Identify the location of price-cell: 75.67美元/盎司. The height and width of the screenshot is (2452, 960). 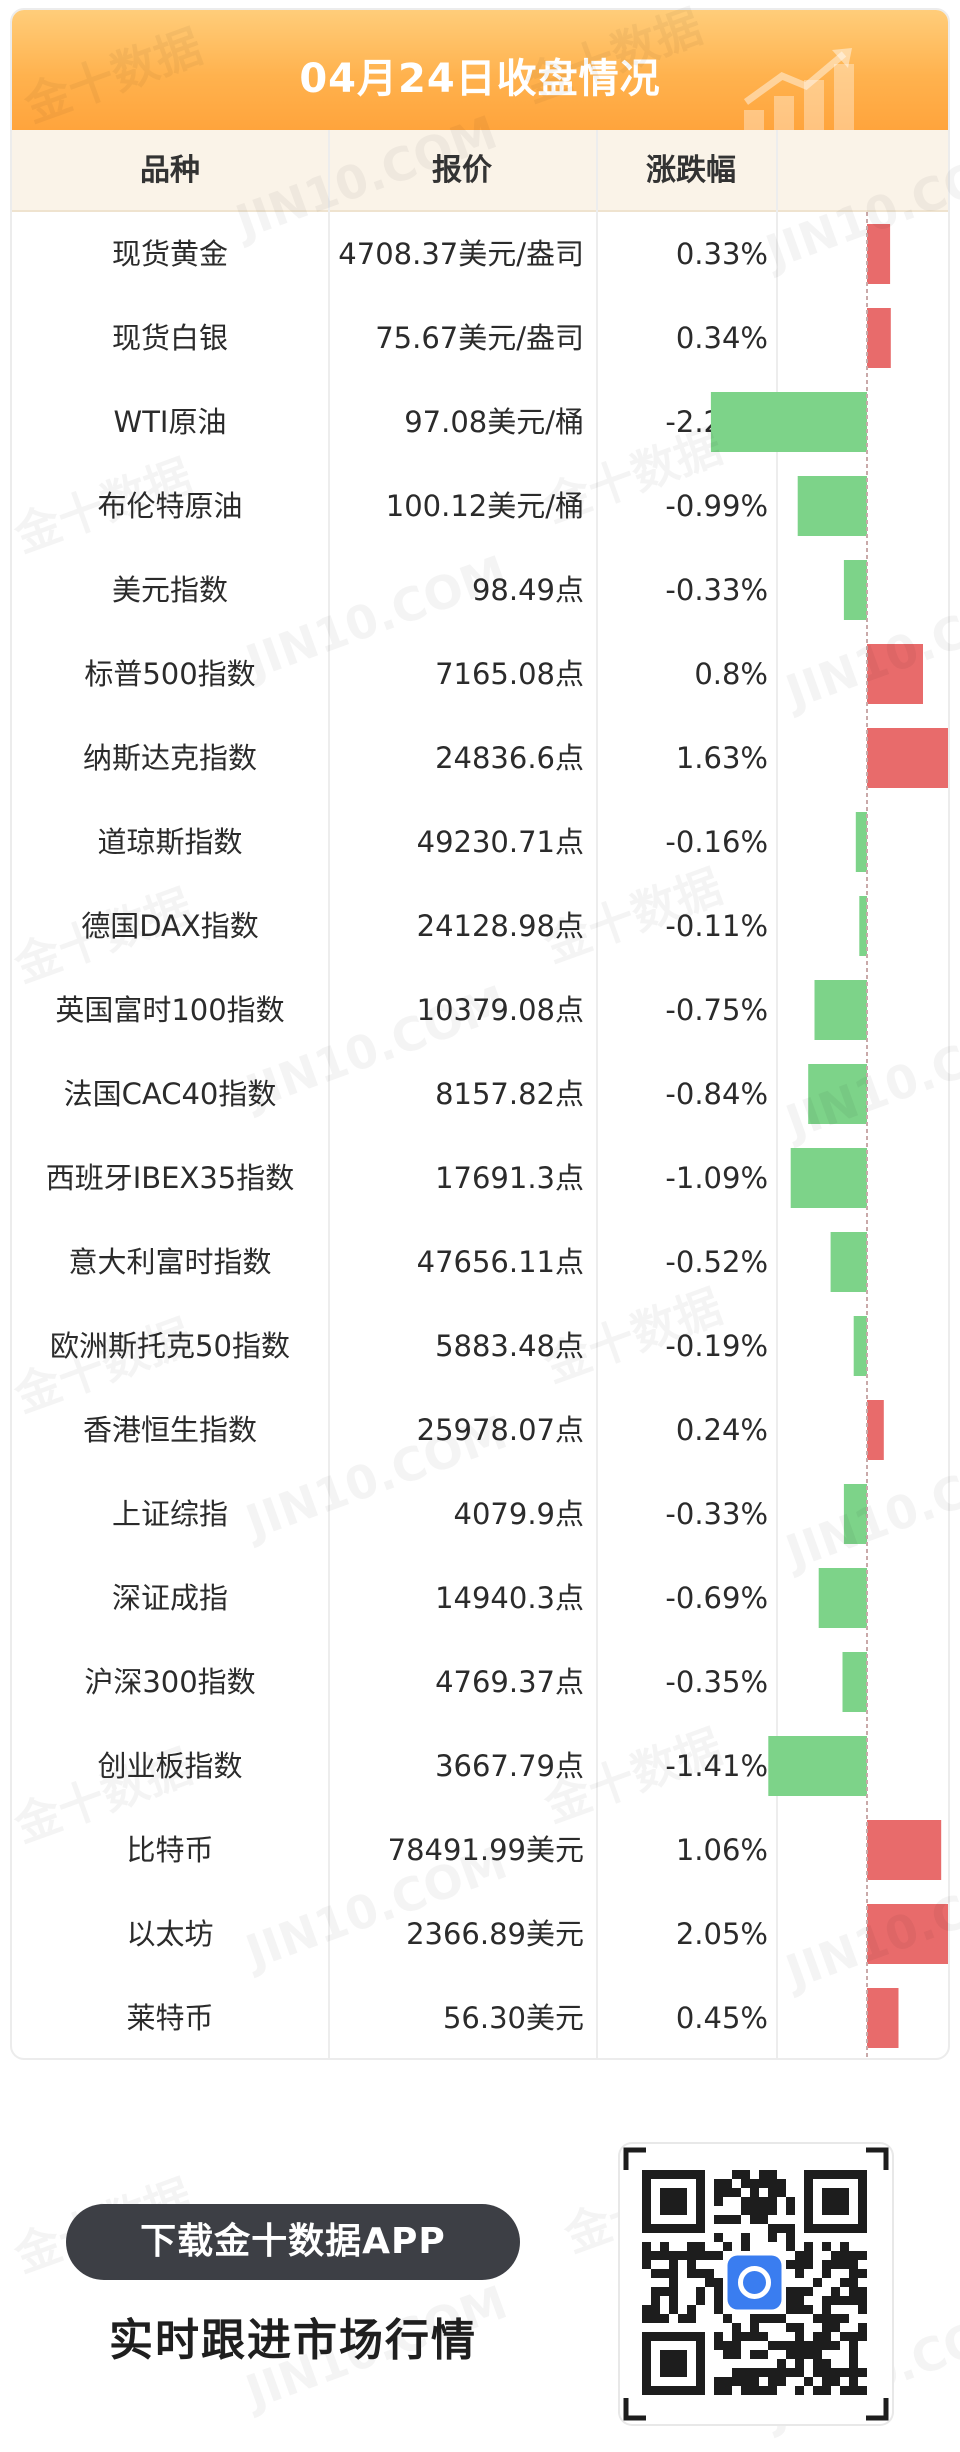
(479, 338).